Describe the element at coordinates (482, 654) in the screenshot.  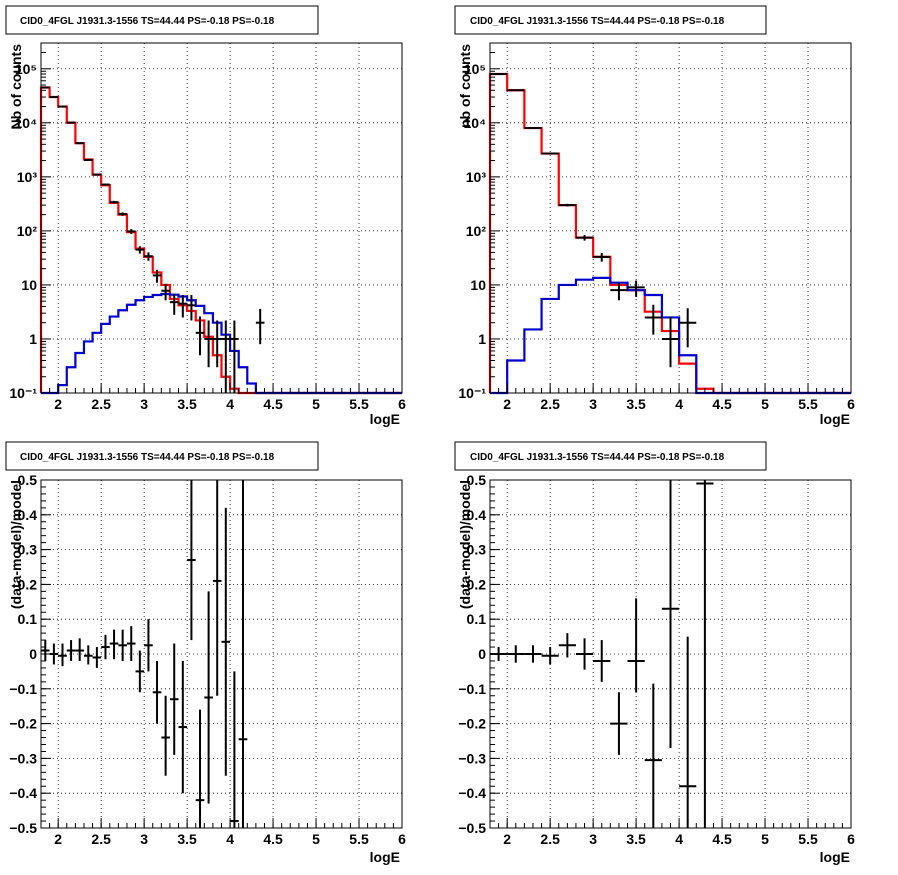
I see `y-tick-label: 0` at that location.